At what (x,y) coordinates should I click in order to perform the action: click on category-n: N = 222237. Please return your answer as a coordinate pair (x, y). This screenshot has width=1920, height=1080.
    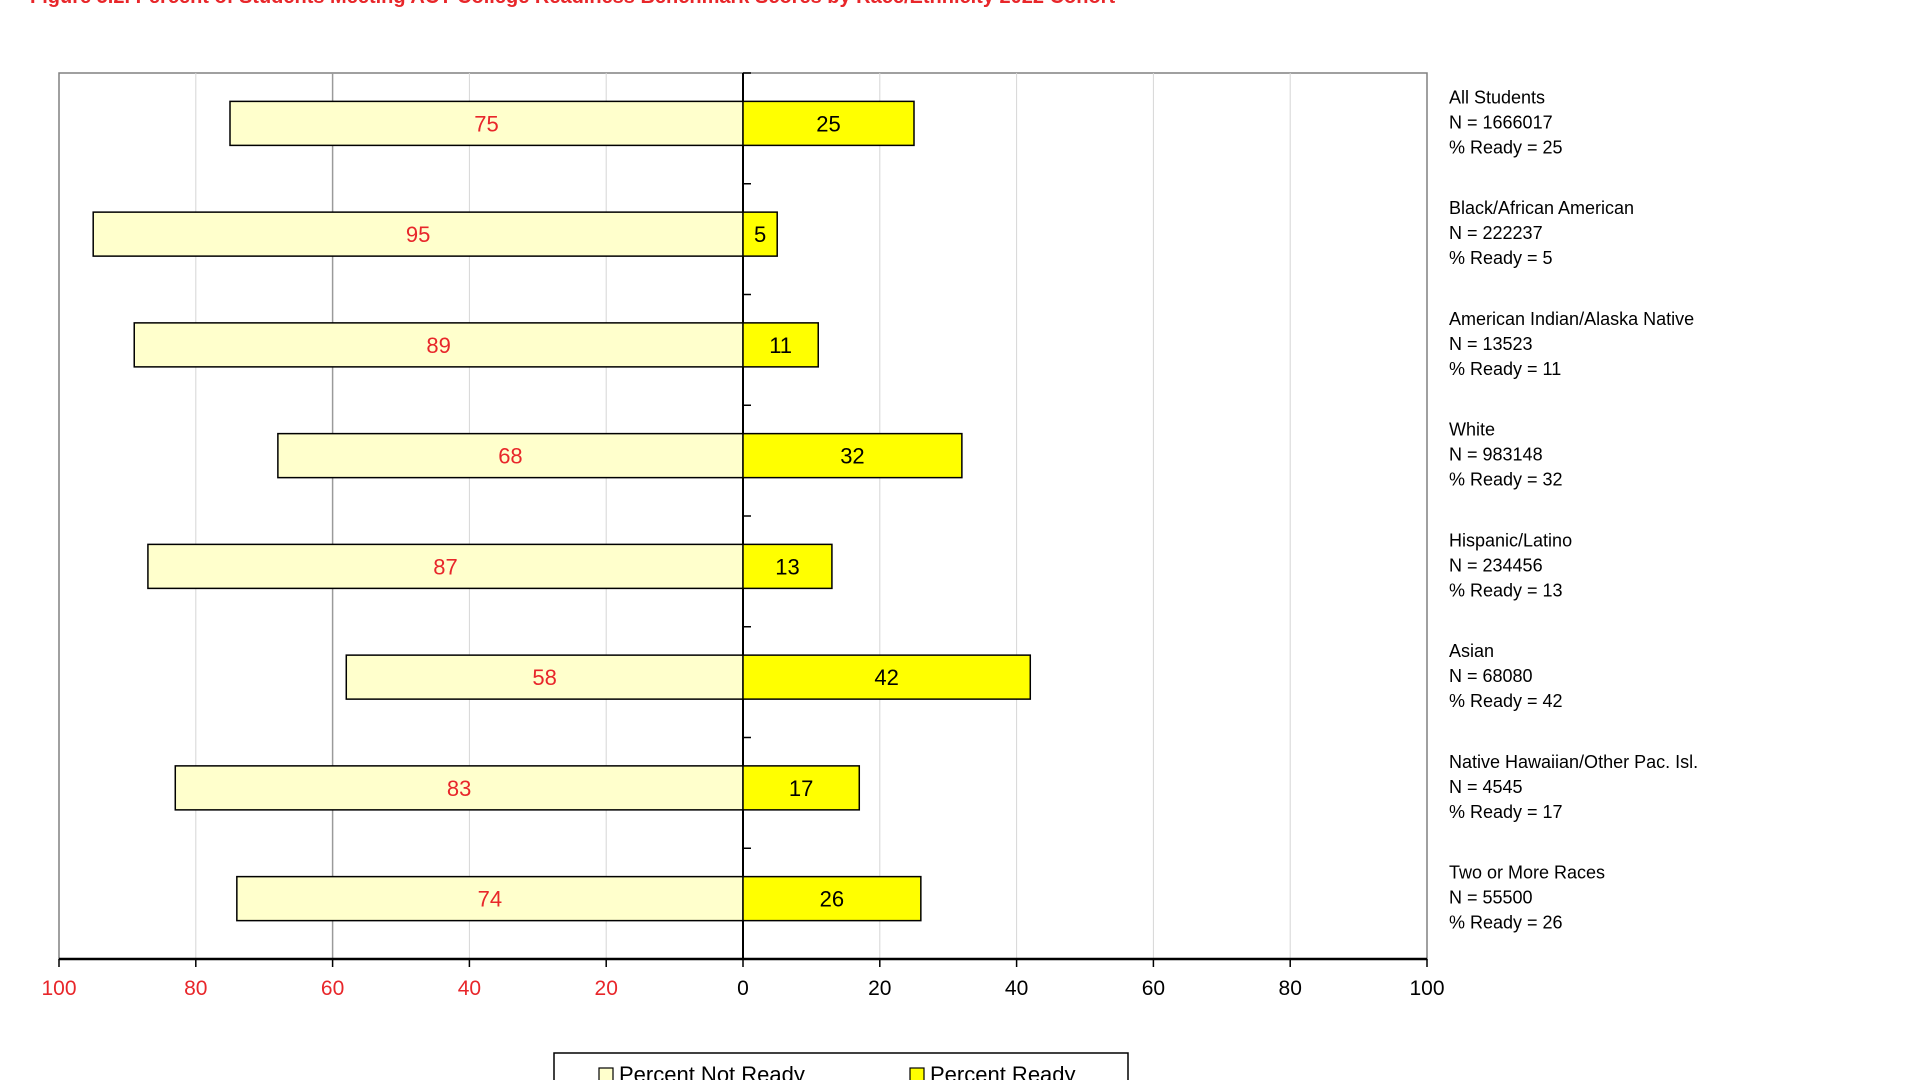
    Looking at the image, I should click on (1496, 233).